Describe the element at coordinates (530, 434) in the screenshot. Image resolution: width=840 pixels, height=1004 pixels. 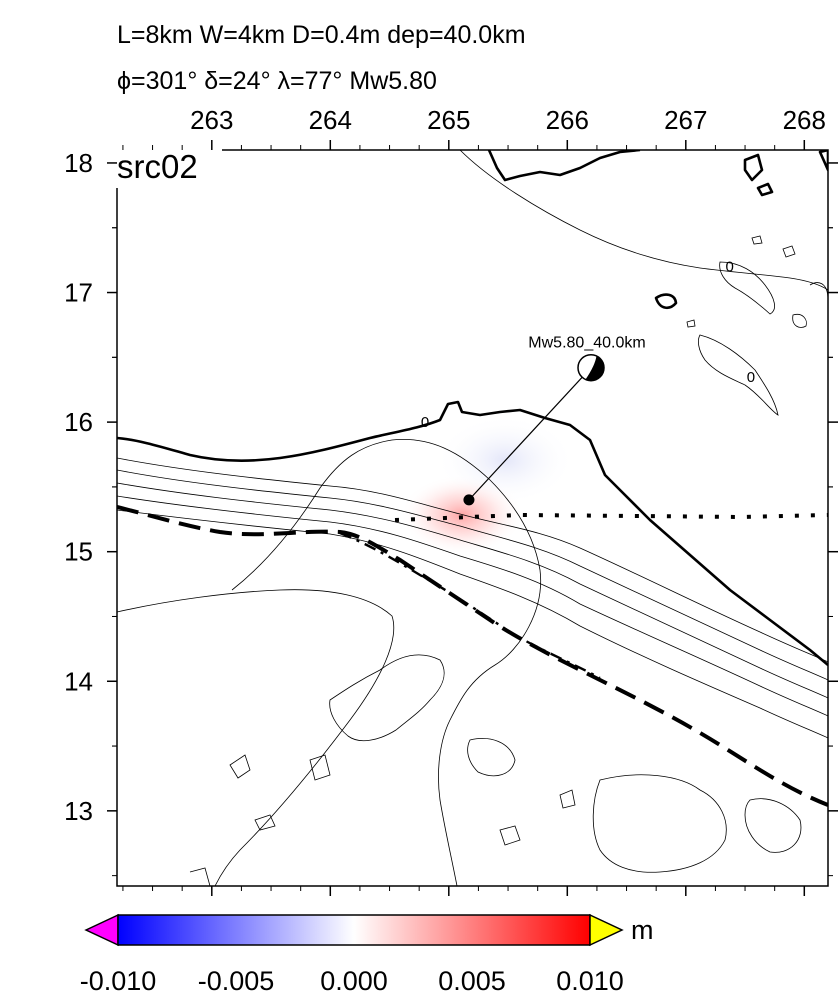
I see `leader-line` at that location.